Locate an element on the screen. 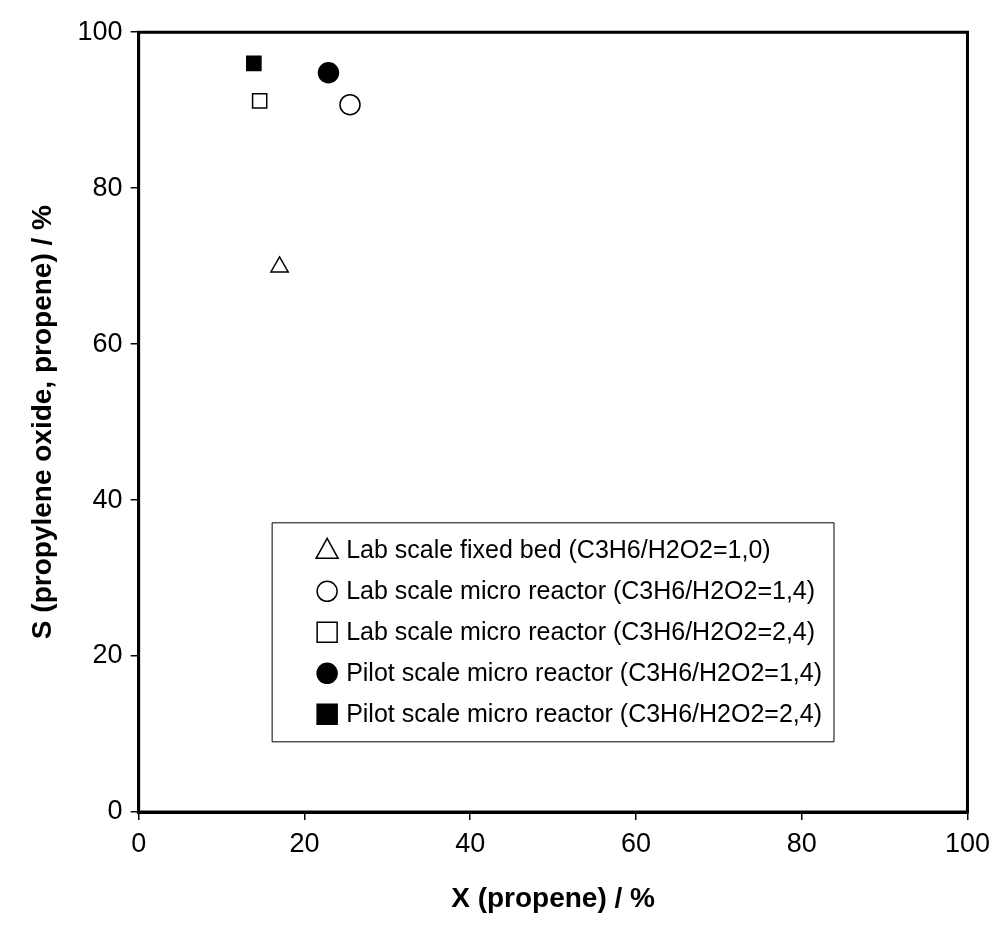 This screenshot has height=942, width=1006. x-tick-label: 80 is located at coordinates (801, 842).